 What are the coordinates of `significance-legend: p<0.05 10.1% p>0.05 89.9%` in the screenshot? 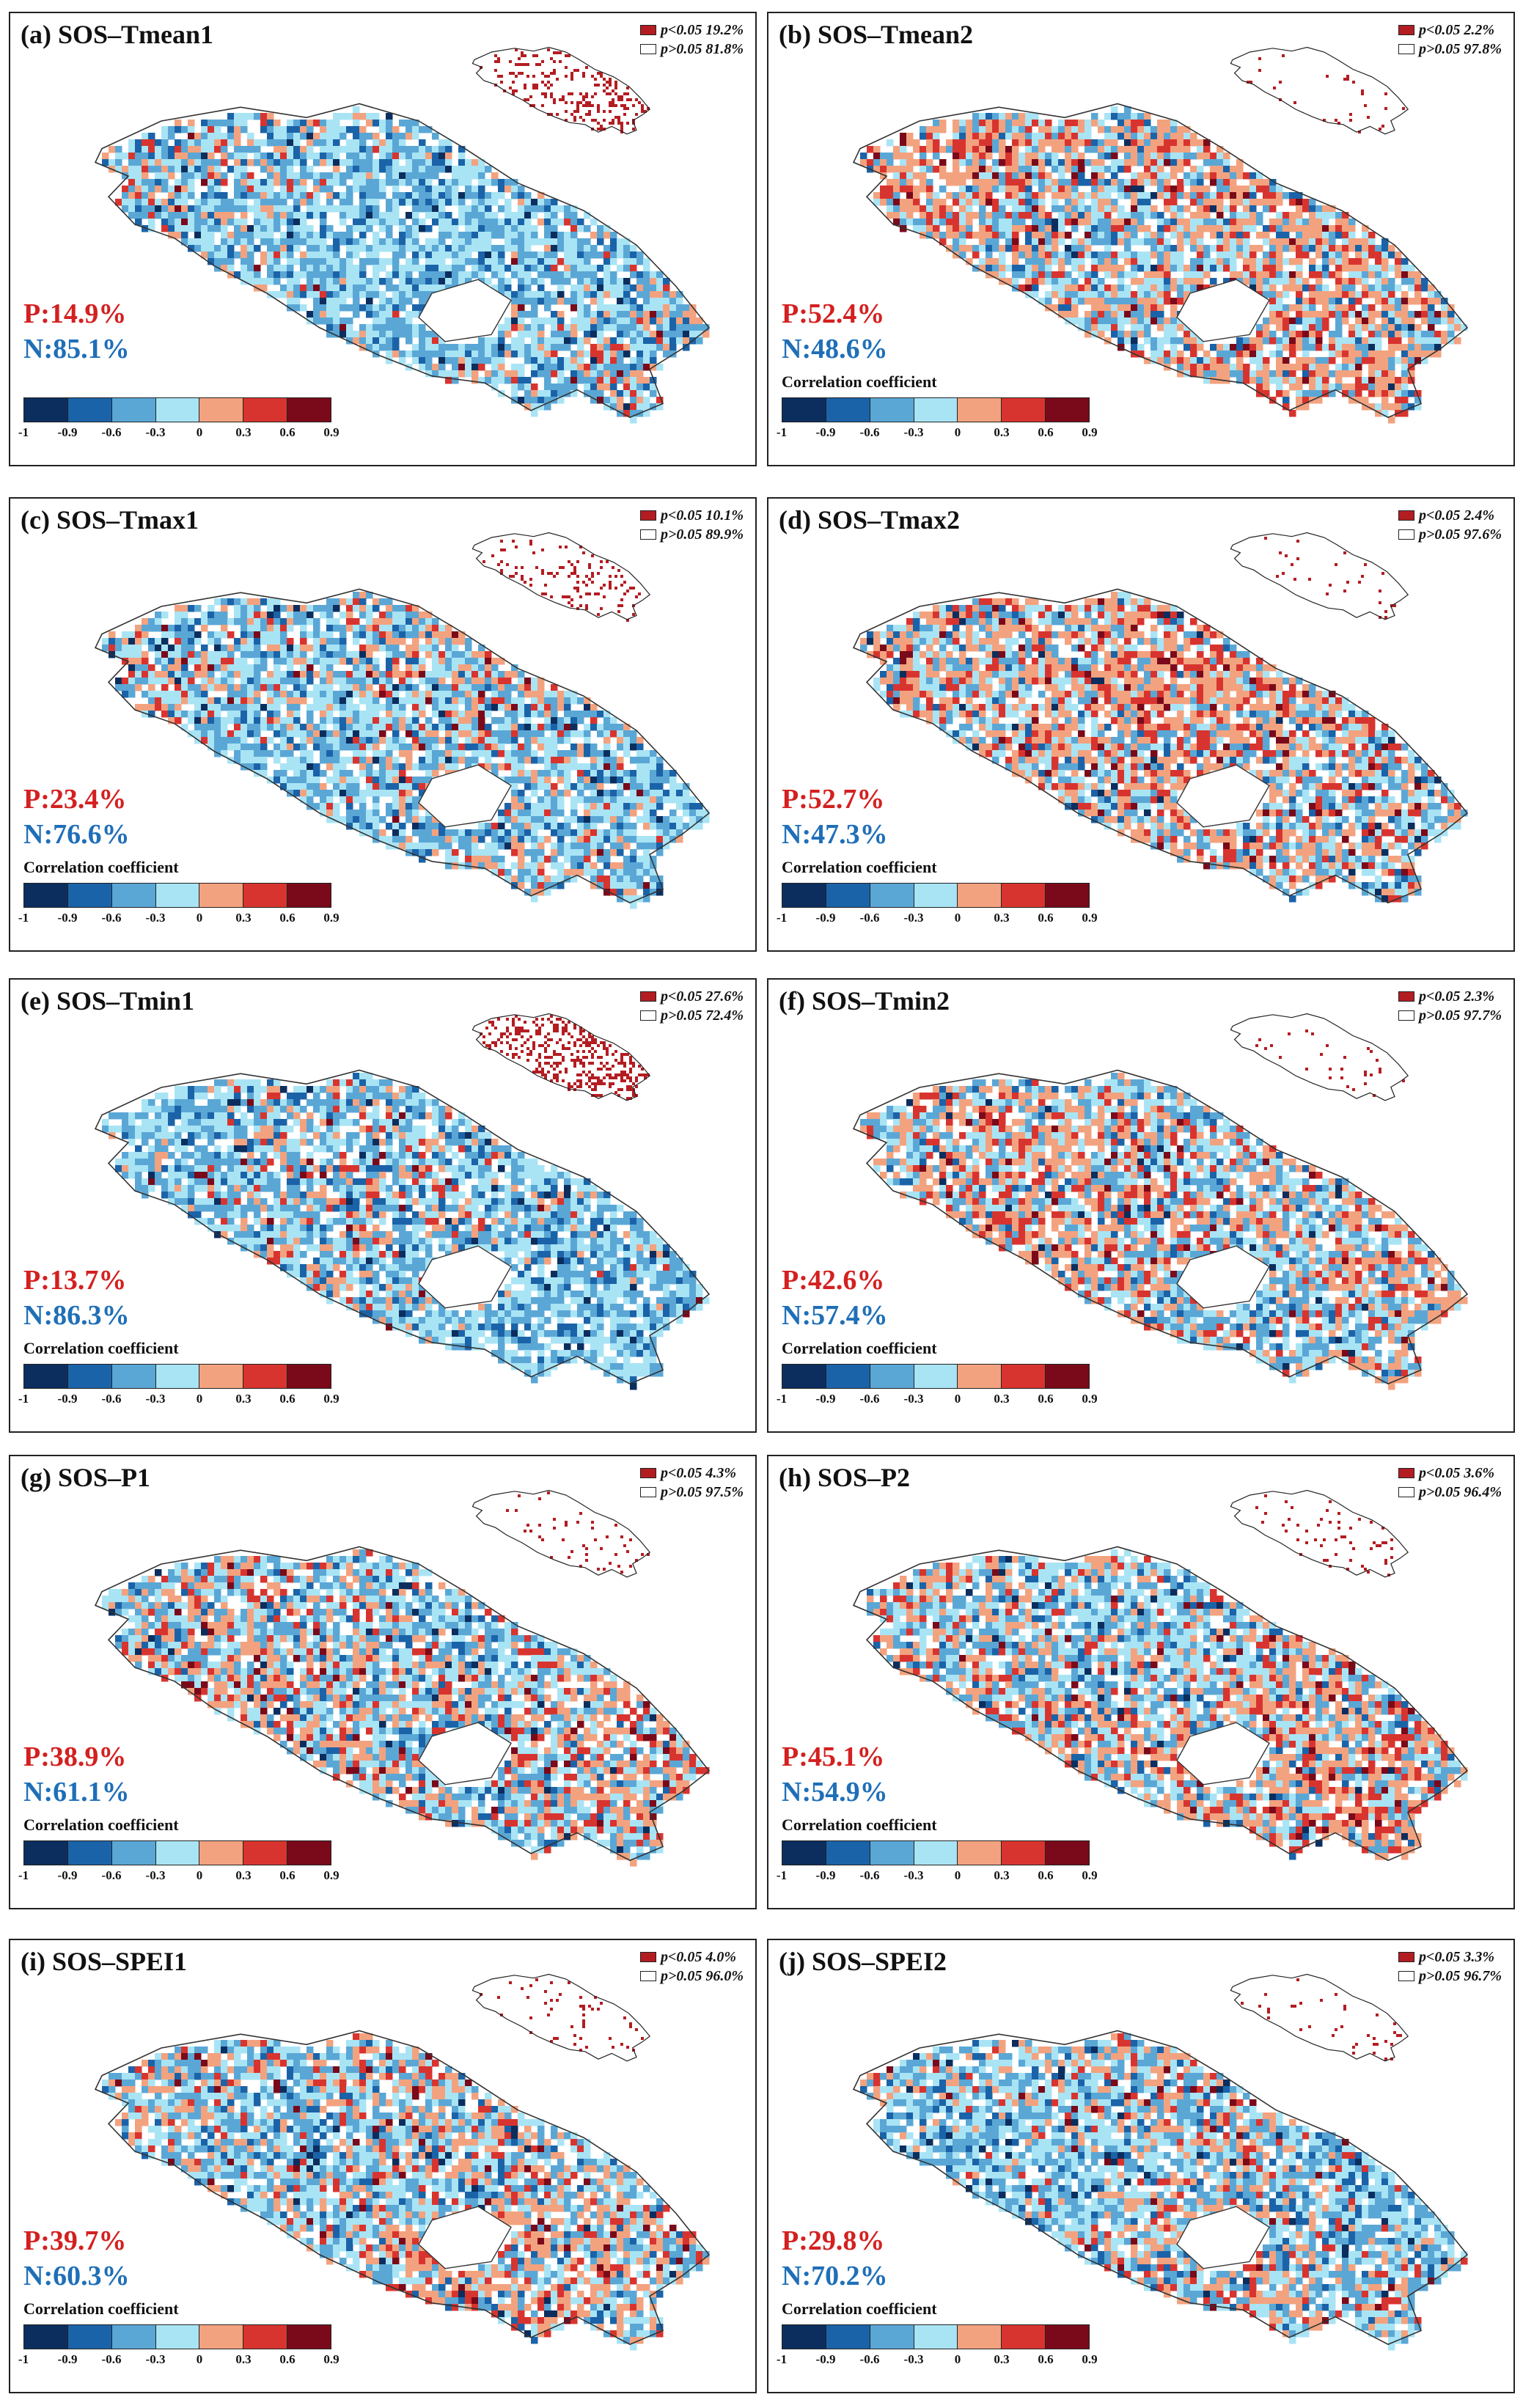 It's located at (691, 525).